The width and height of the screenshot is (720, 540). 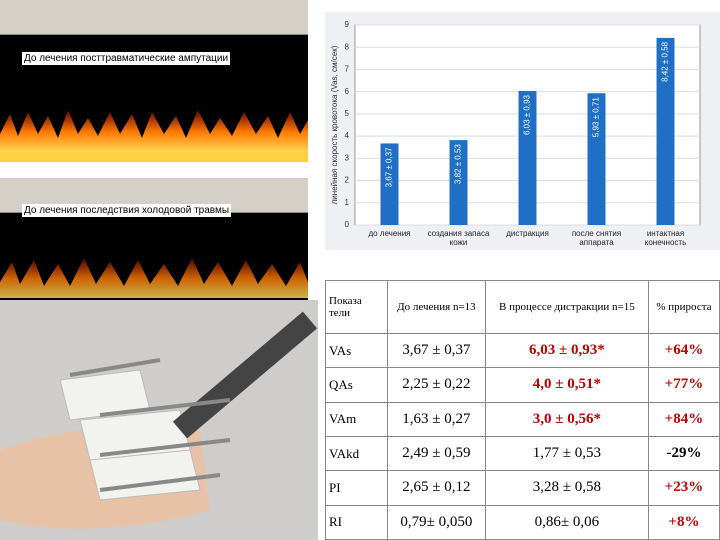 What do you see at coordinates (566, 453) in the screenshot?
I see `cell: 1,77 ± 0,53` at bounding box center [566, 453].